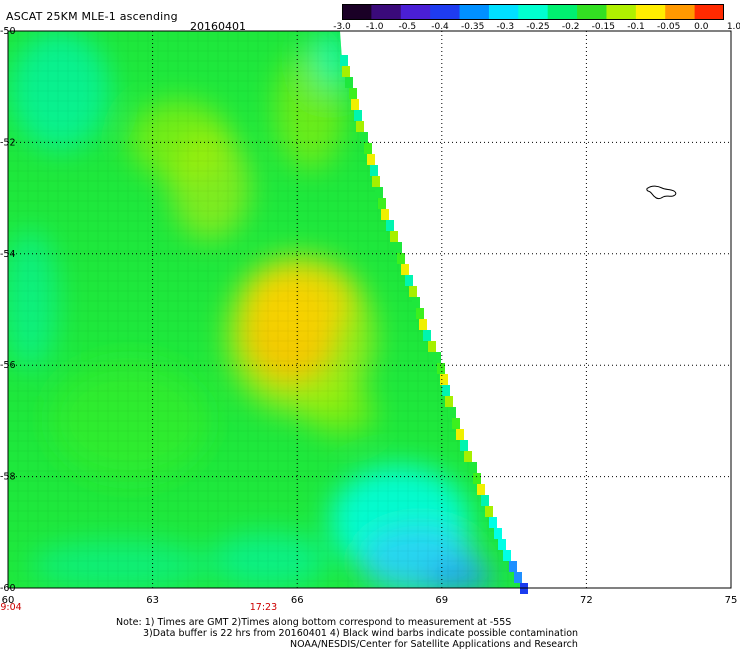  Describe the element at coordinates (538, 27) in the screenshot. I see `colorbar-label: -0.25` at that location.